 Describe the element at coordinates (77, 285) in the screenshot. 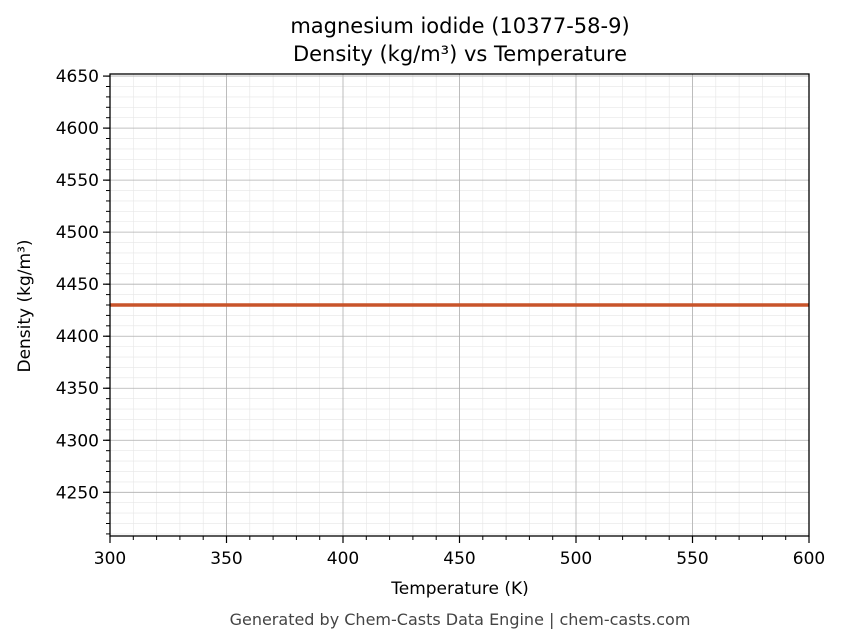

I see `y-tick-label: 4450` at that location.